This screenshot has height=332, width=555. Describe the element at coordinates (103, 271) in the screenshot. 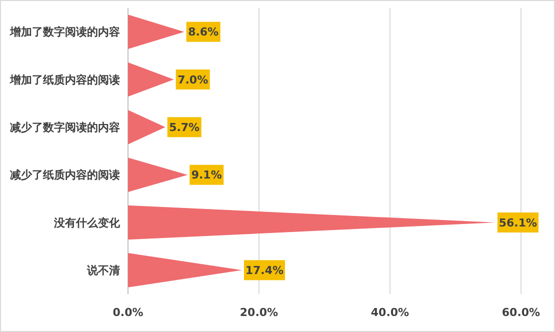

I see `y-tick-label: 说不清` at that location.